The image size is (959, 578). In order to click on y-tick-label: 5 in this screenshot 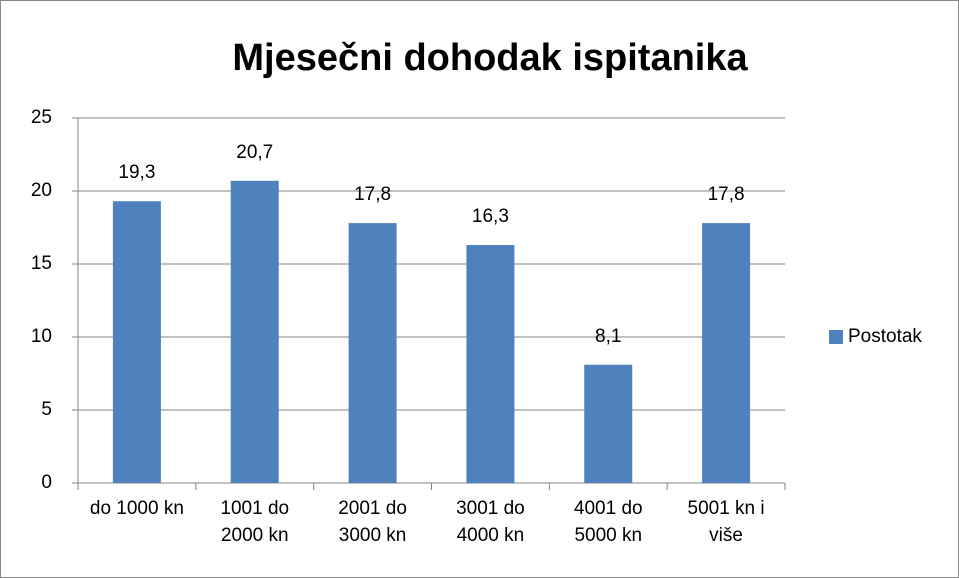, I will do `click(46, 409)`.